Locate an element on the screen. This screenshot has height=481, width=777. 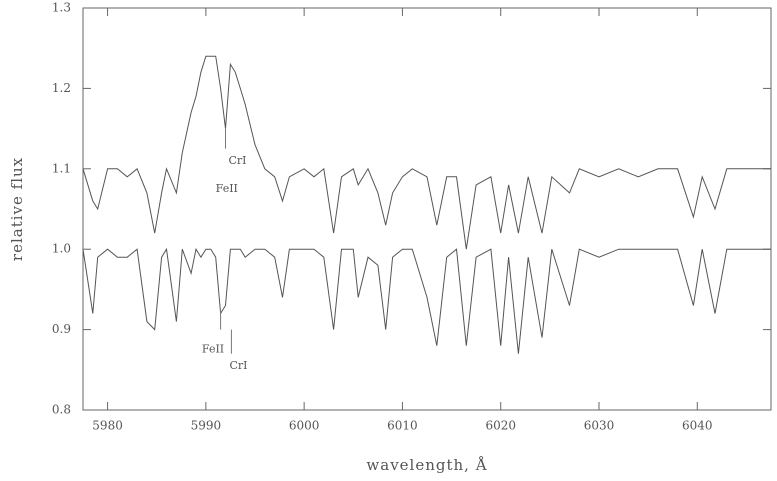
x-tick-label: 6020 is located at coordinates (500, 426).